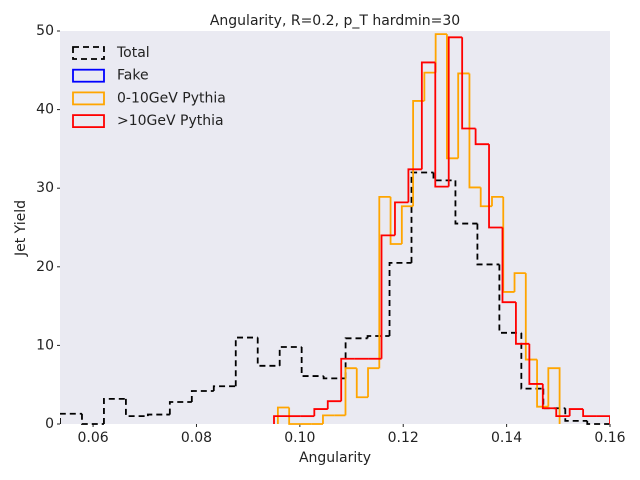 Image resolution: width=640 pixels, height=480 pixels. I want to click on legend-label: Total, so click(133, 53).